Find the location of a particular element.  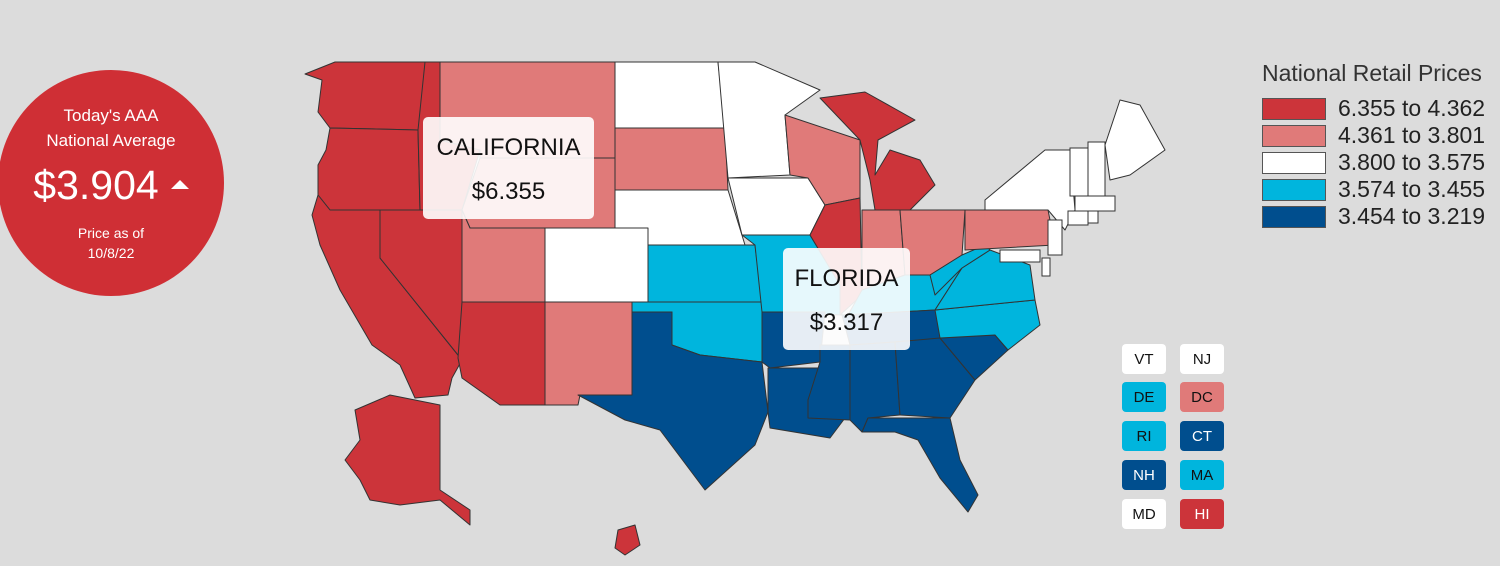

state-MA is located at coordinates (1095, 203).